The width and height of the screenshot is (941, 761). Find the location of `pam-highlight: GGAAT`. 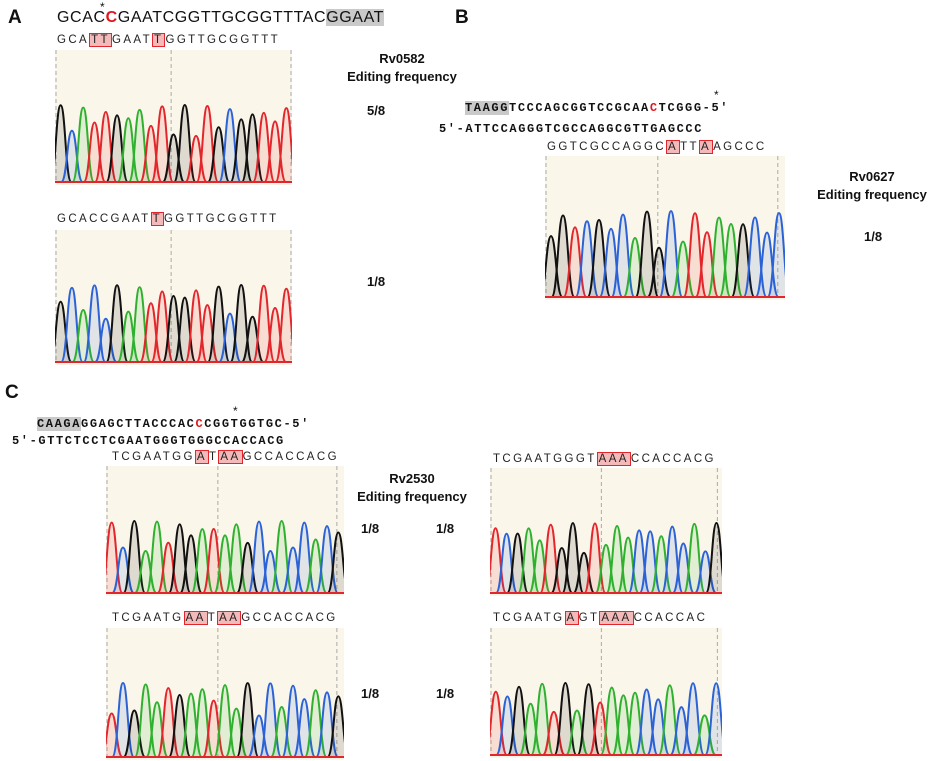

pam-highlight: GGAAT is located at coordinates (355, 17).